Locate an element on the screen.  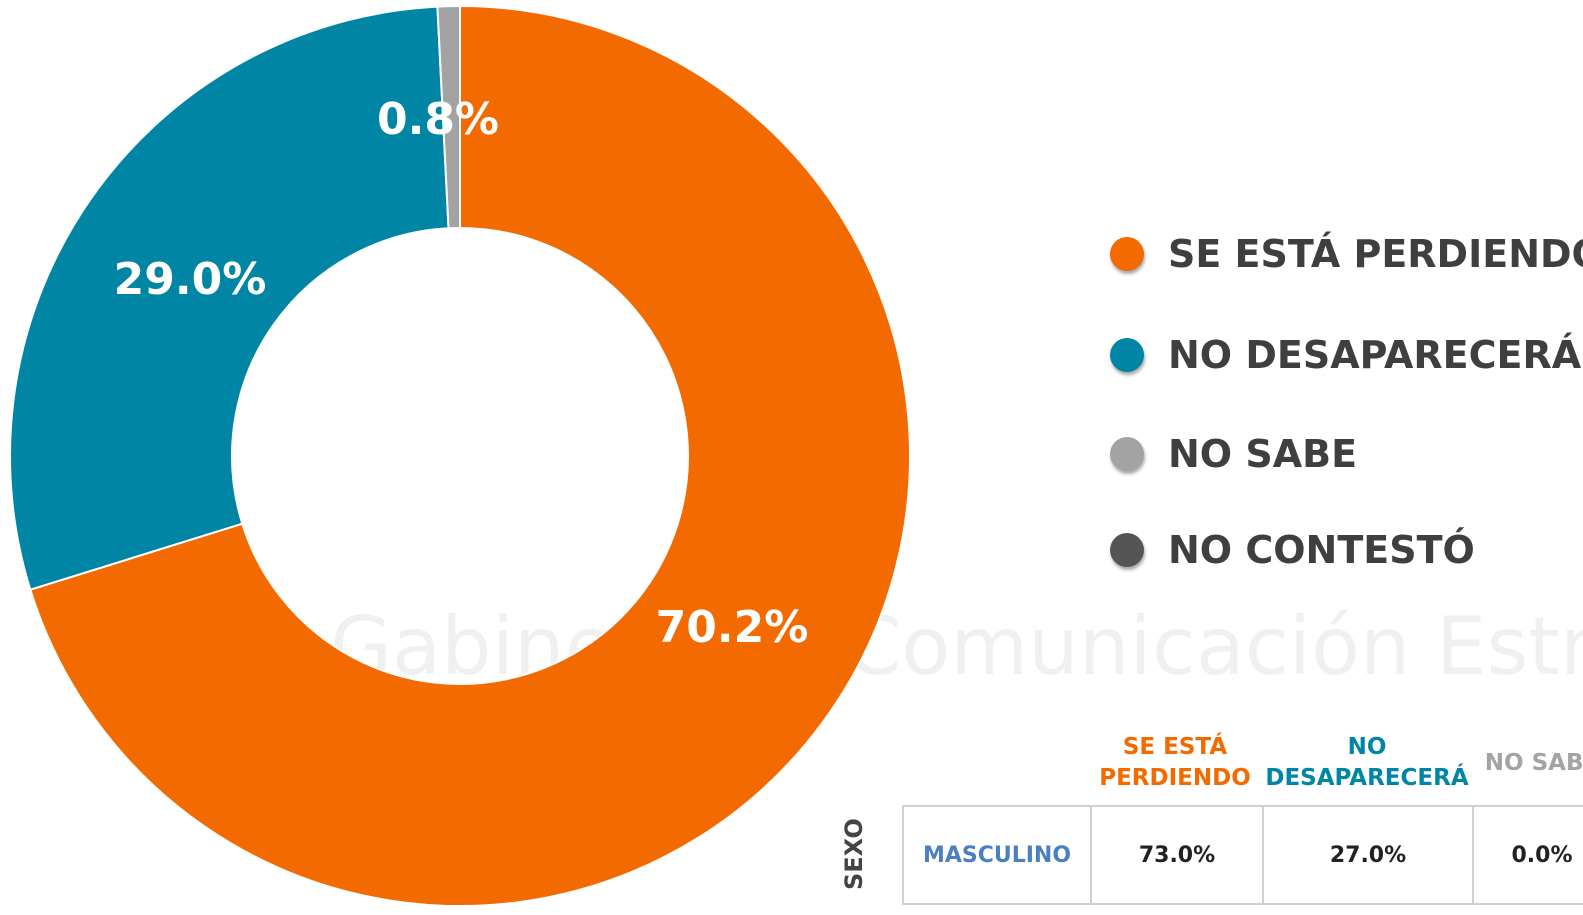
legend-label: NO CONTESTÓ is located at coordinates (1321, 550).